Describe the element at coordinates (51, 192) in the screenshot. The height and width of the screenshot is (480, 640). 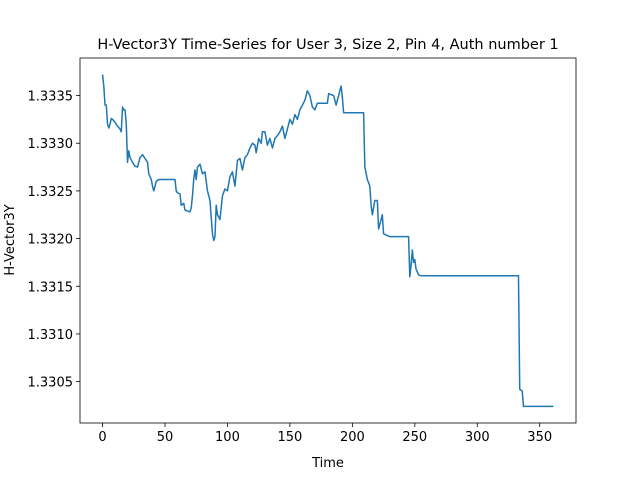
I see `y-tick-label: 1.3325` at that location.